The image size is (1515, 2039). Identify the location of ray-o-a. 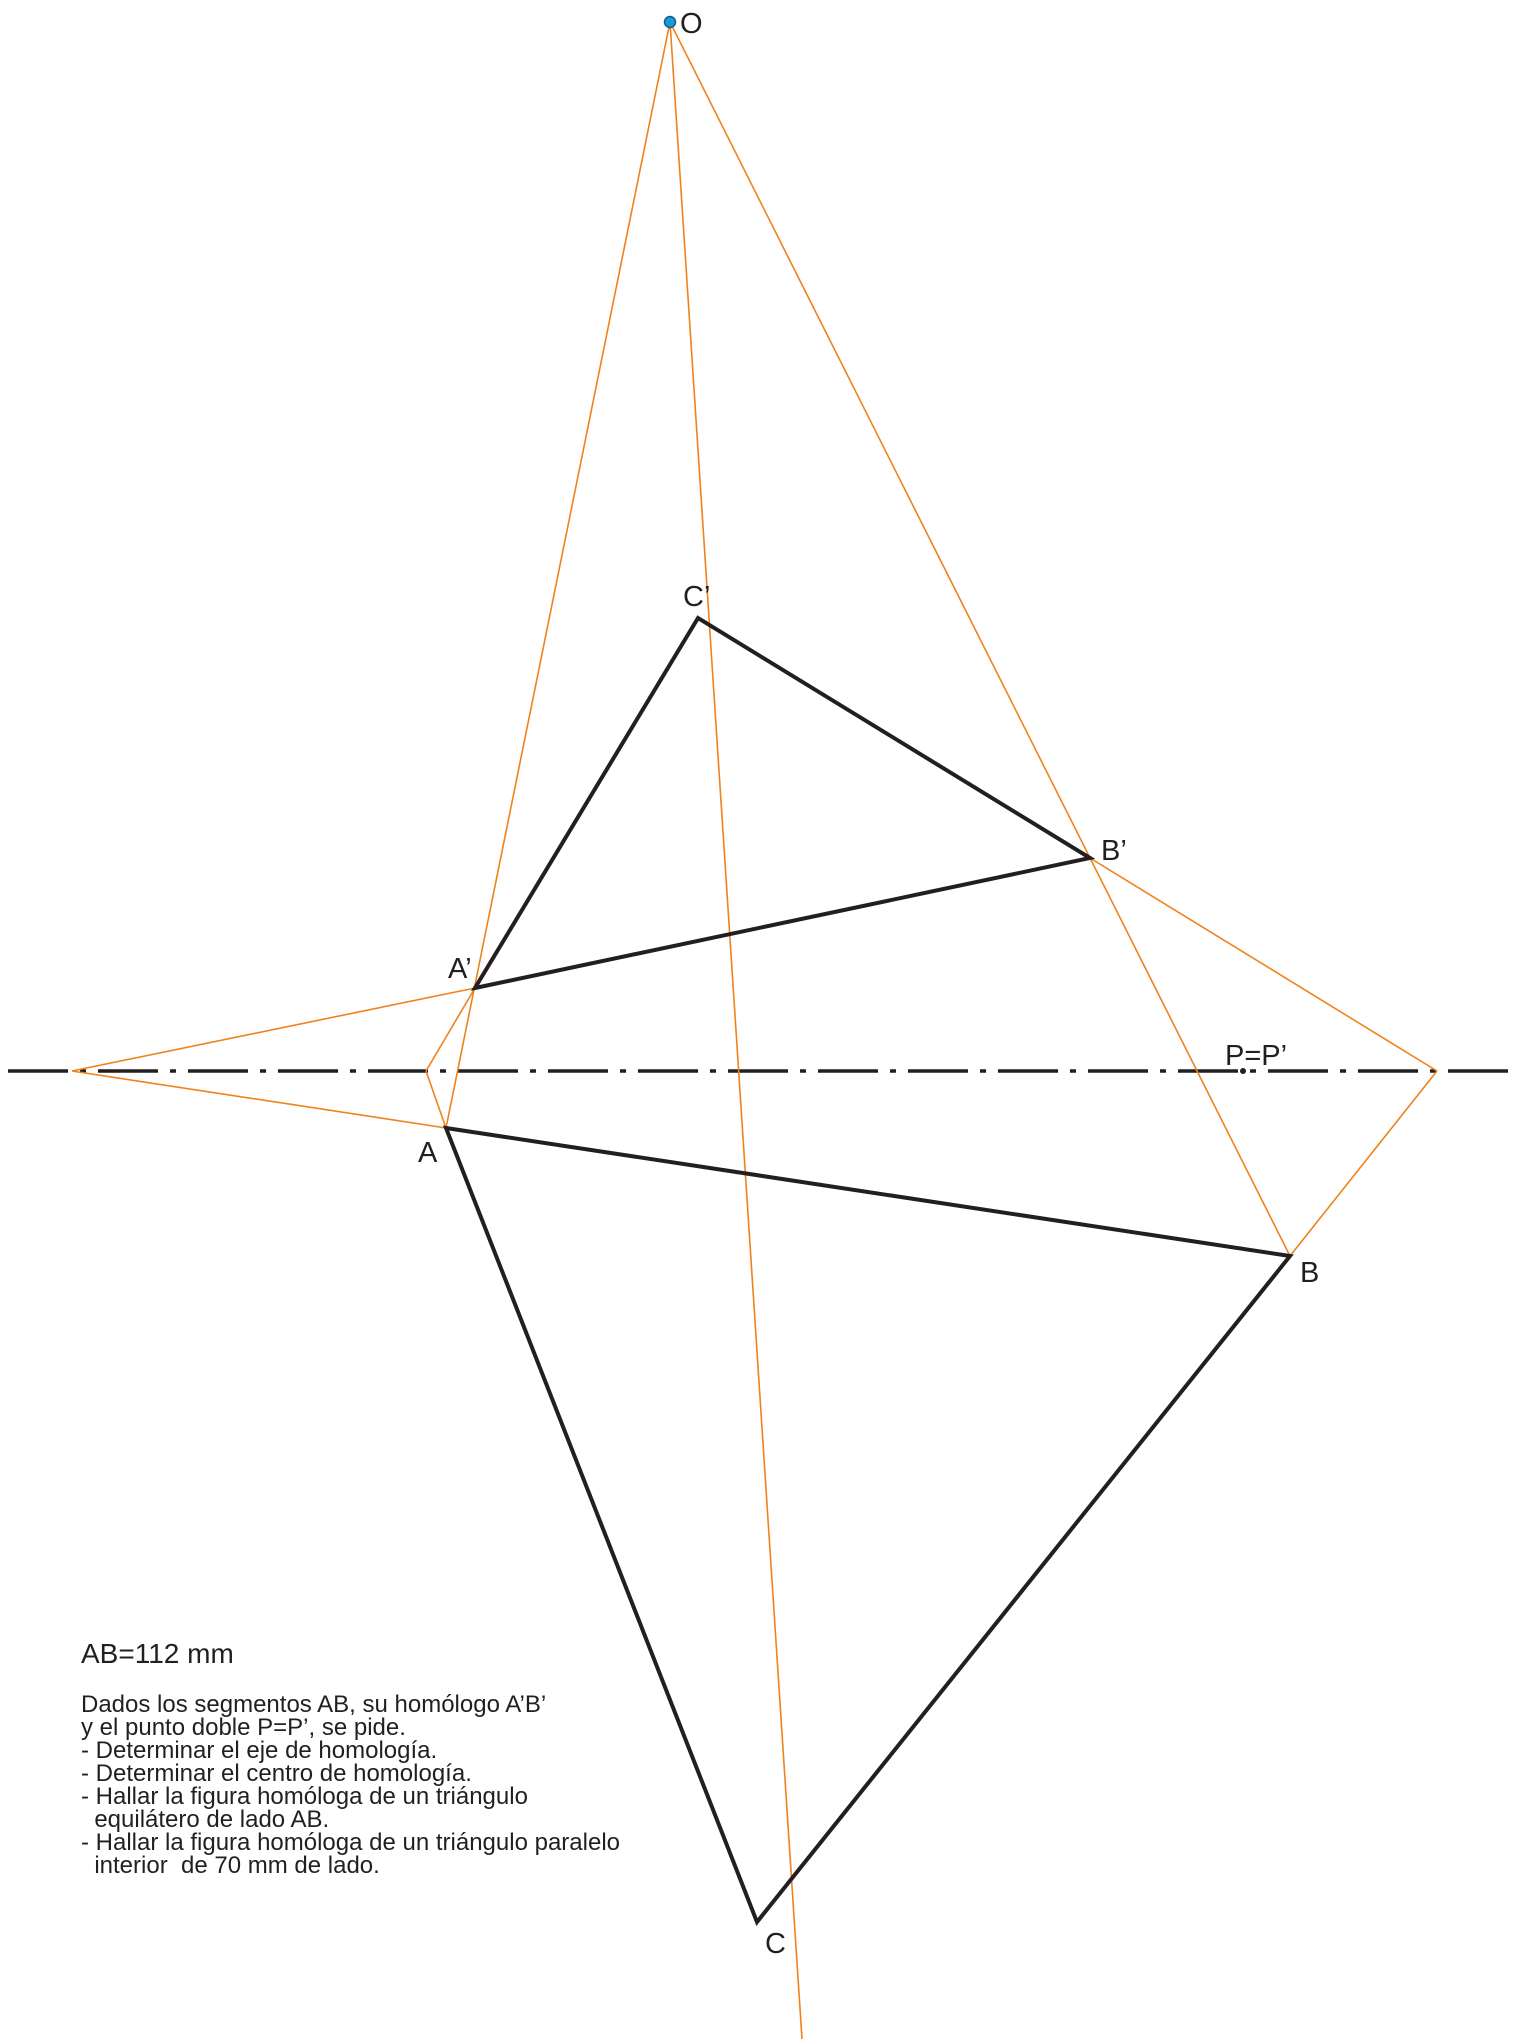
(558, 575).